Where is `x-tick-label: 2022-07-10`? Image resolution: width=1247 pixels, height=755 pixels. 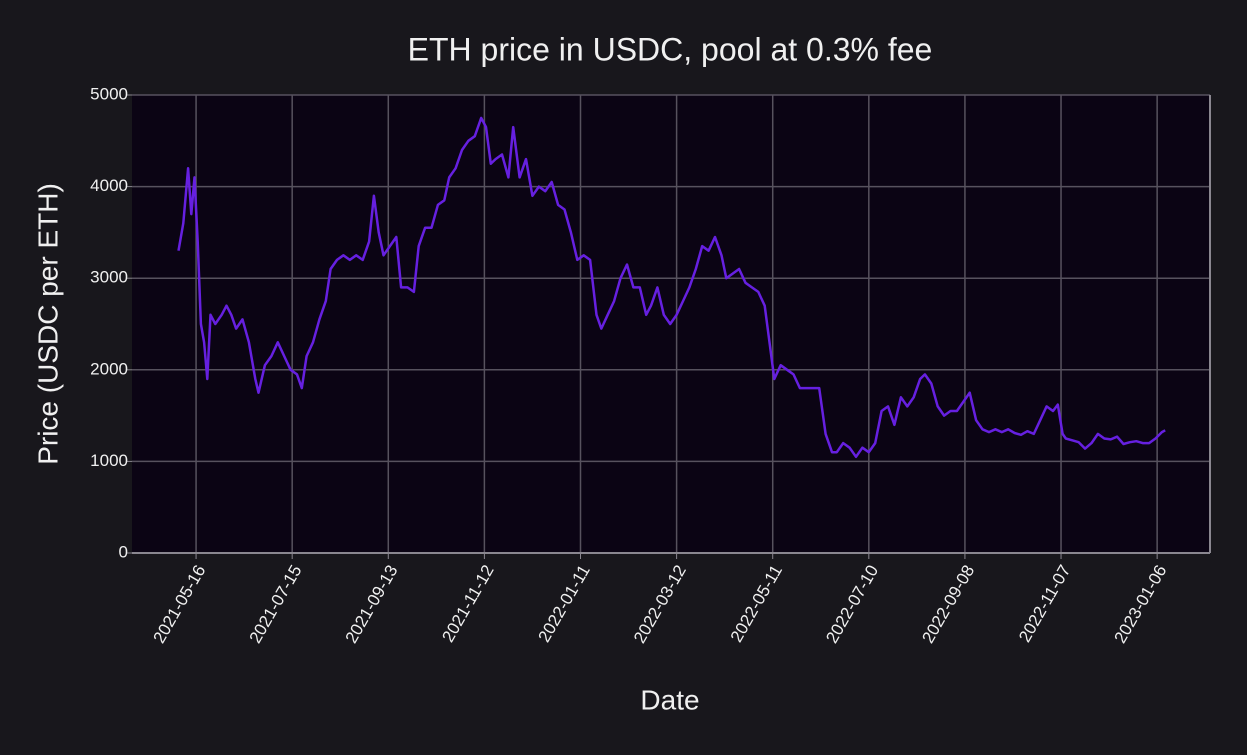
x-tick-label: 2022-07-10 is located at coordinates (852, 604).